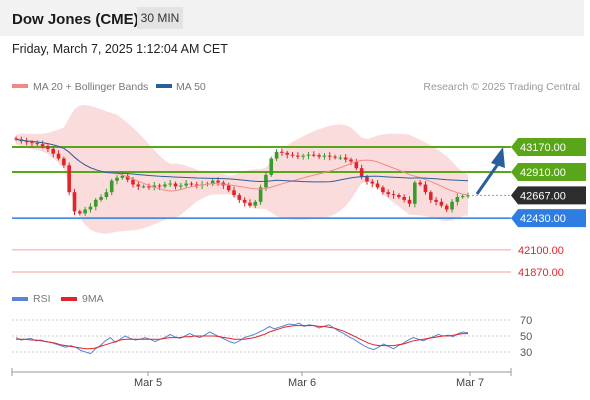  What do you see at coordinates (501, 87) in the screenshot?
I see `source-credit: Research © 2025 Trading Central` at bounding box center [501, 87].